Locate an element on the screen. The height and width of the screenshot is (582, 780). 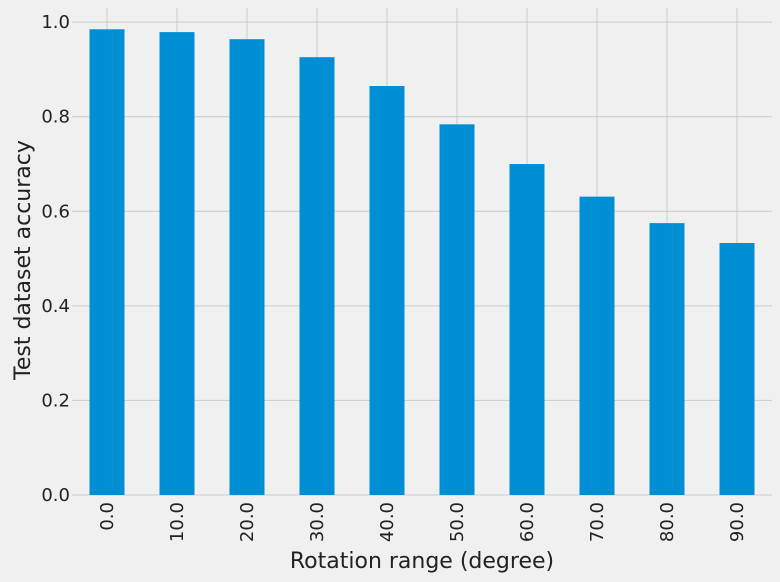
x-tick-label: 80.0 is located at coordinates (667, 522).